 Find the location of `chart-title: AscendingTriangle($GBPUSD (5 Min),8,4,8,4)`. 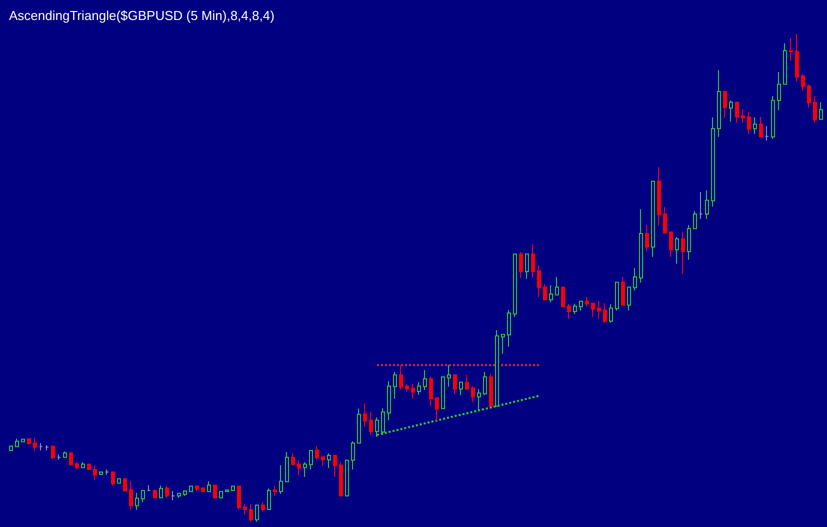

chart-title: AscendingTriangle($GBPUSD (5 Min),8,4,8,4) is located at coordinates (141, 15).